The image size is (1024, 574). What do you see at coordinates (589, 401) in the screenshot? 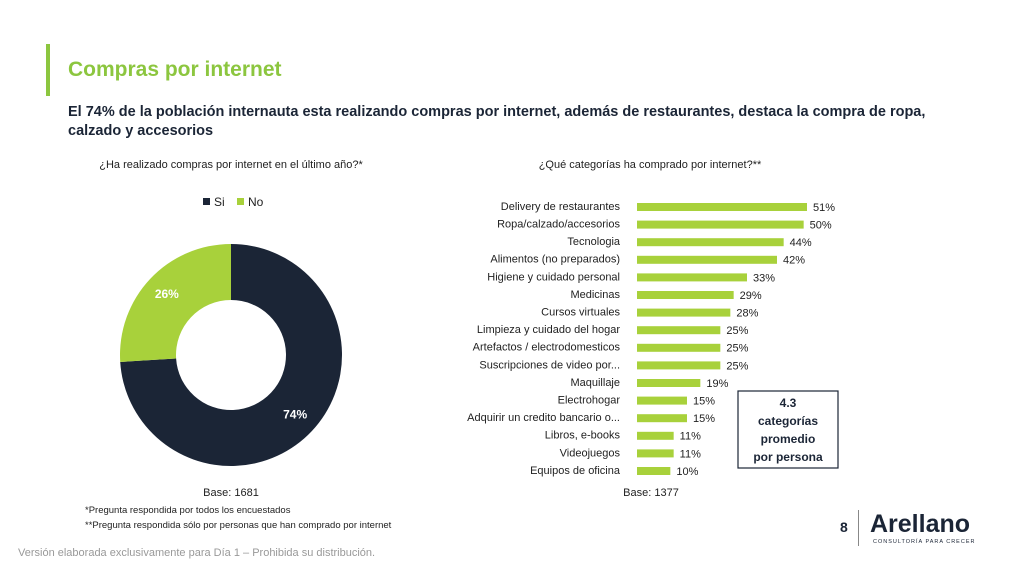
I see `category-label: Electrohogar` at bounding box center [589, 401].